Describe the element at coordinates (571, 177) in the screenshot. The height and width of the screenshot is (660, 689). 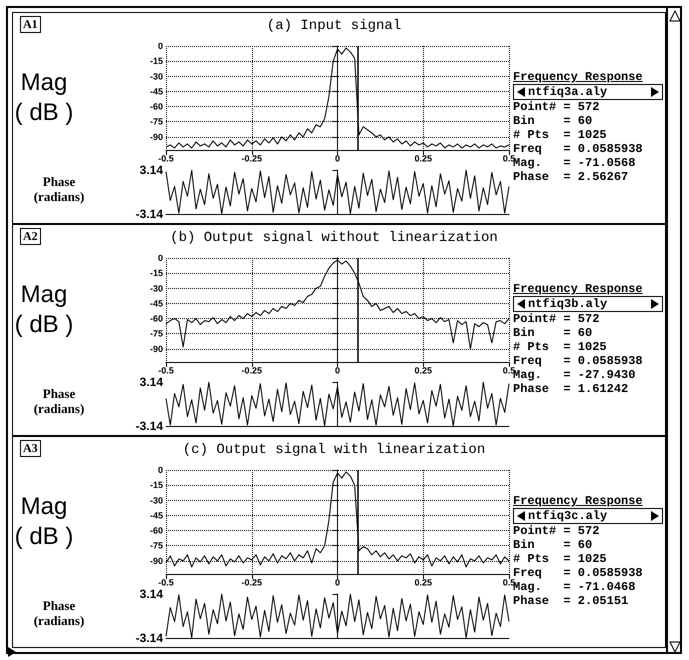
I see `text: Phase = 2.56267` at that location.